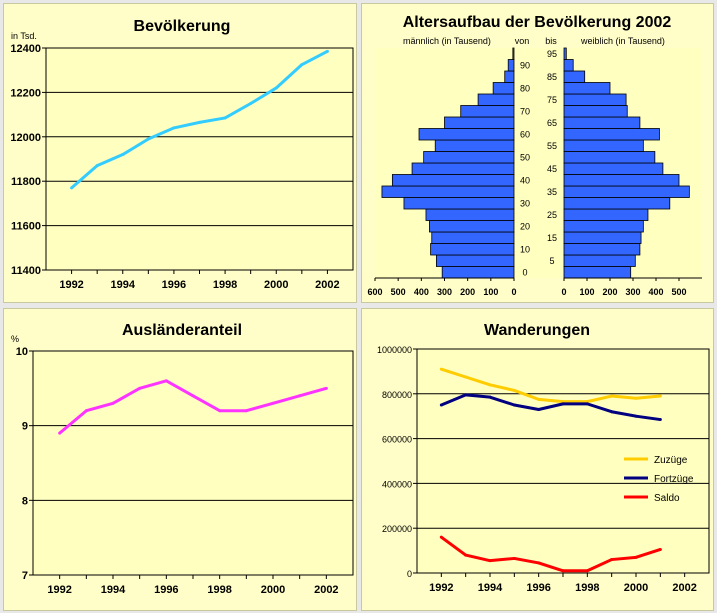  Describe the element at coordinates (537, 330) in the screenshot. I see `chart-title: Wanderungen` at that location.